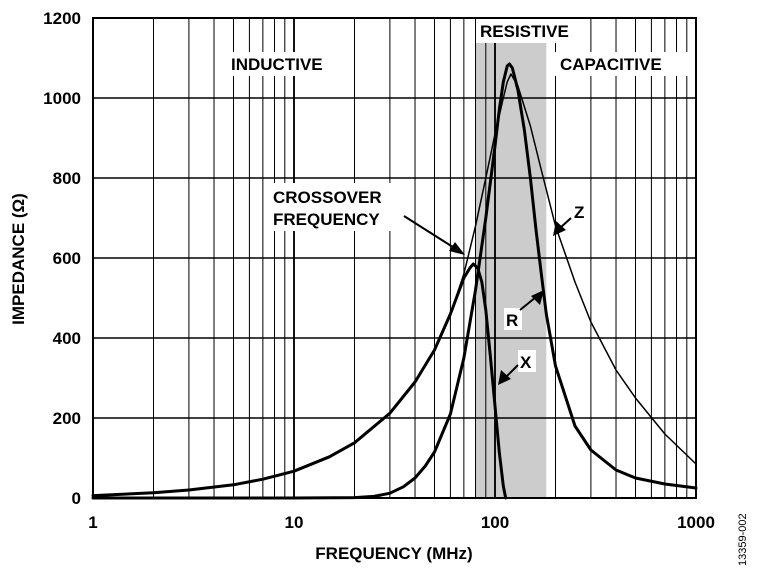 This screenshot has width=758, height=573. I want to click on x-label: X, so click(526, 362).